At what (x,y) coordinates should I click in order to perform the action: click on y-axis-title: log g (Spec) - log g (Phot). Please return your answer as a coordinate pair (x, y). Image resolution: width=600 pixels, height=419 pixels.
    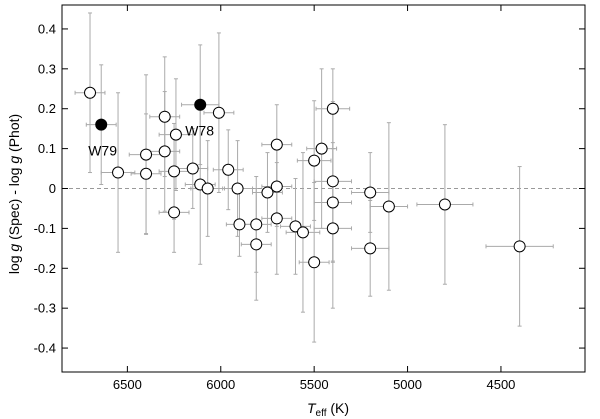
    Looking at the image, I should click on (14, 194).